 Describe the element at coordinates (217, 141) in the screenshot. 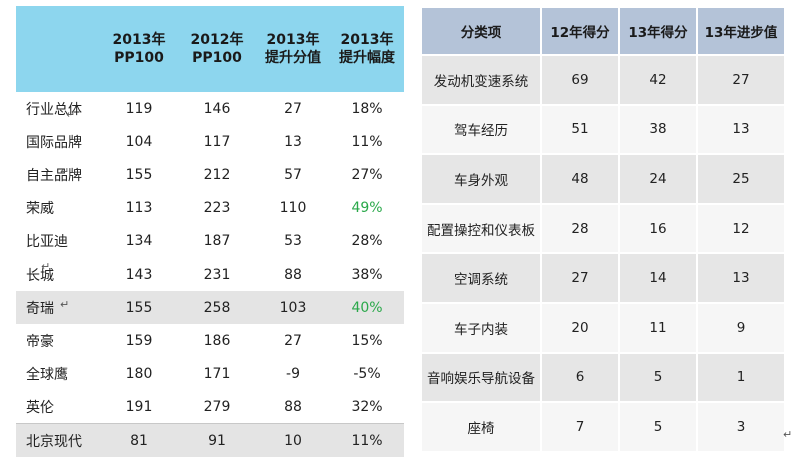

I see `value-cell: 117` at that location.